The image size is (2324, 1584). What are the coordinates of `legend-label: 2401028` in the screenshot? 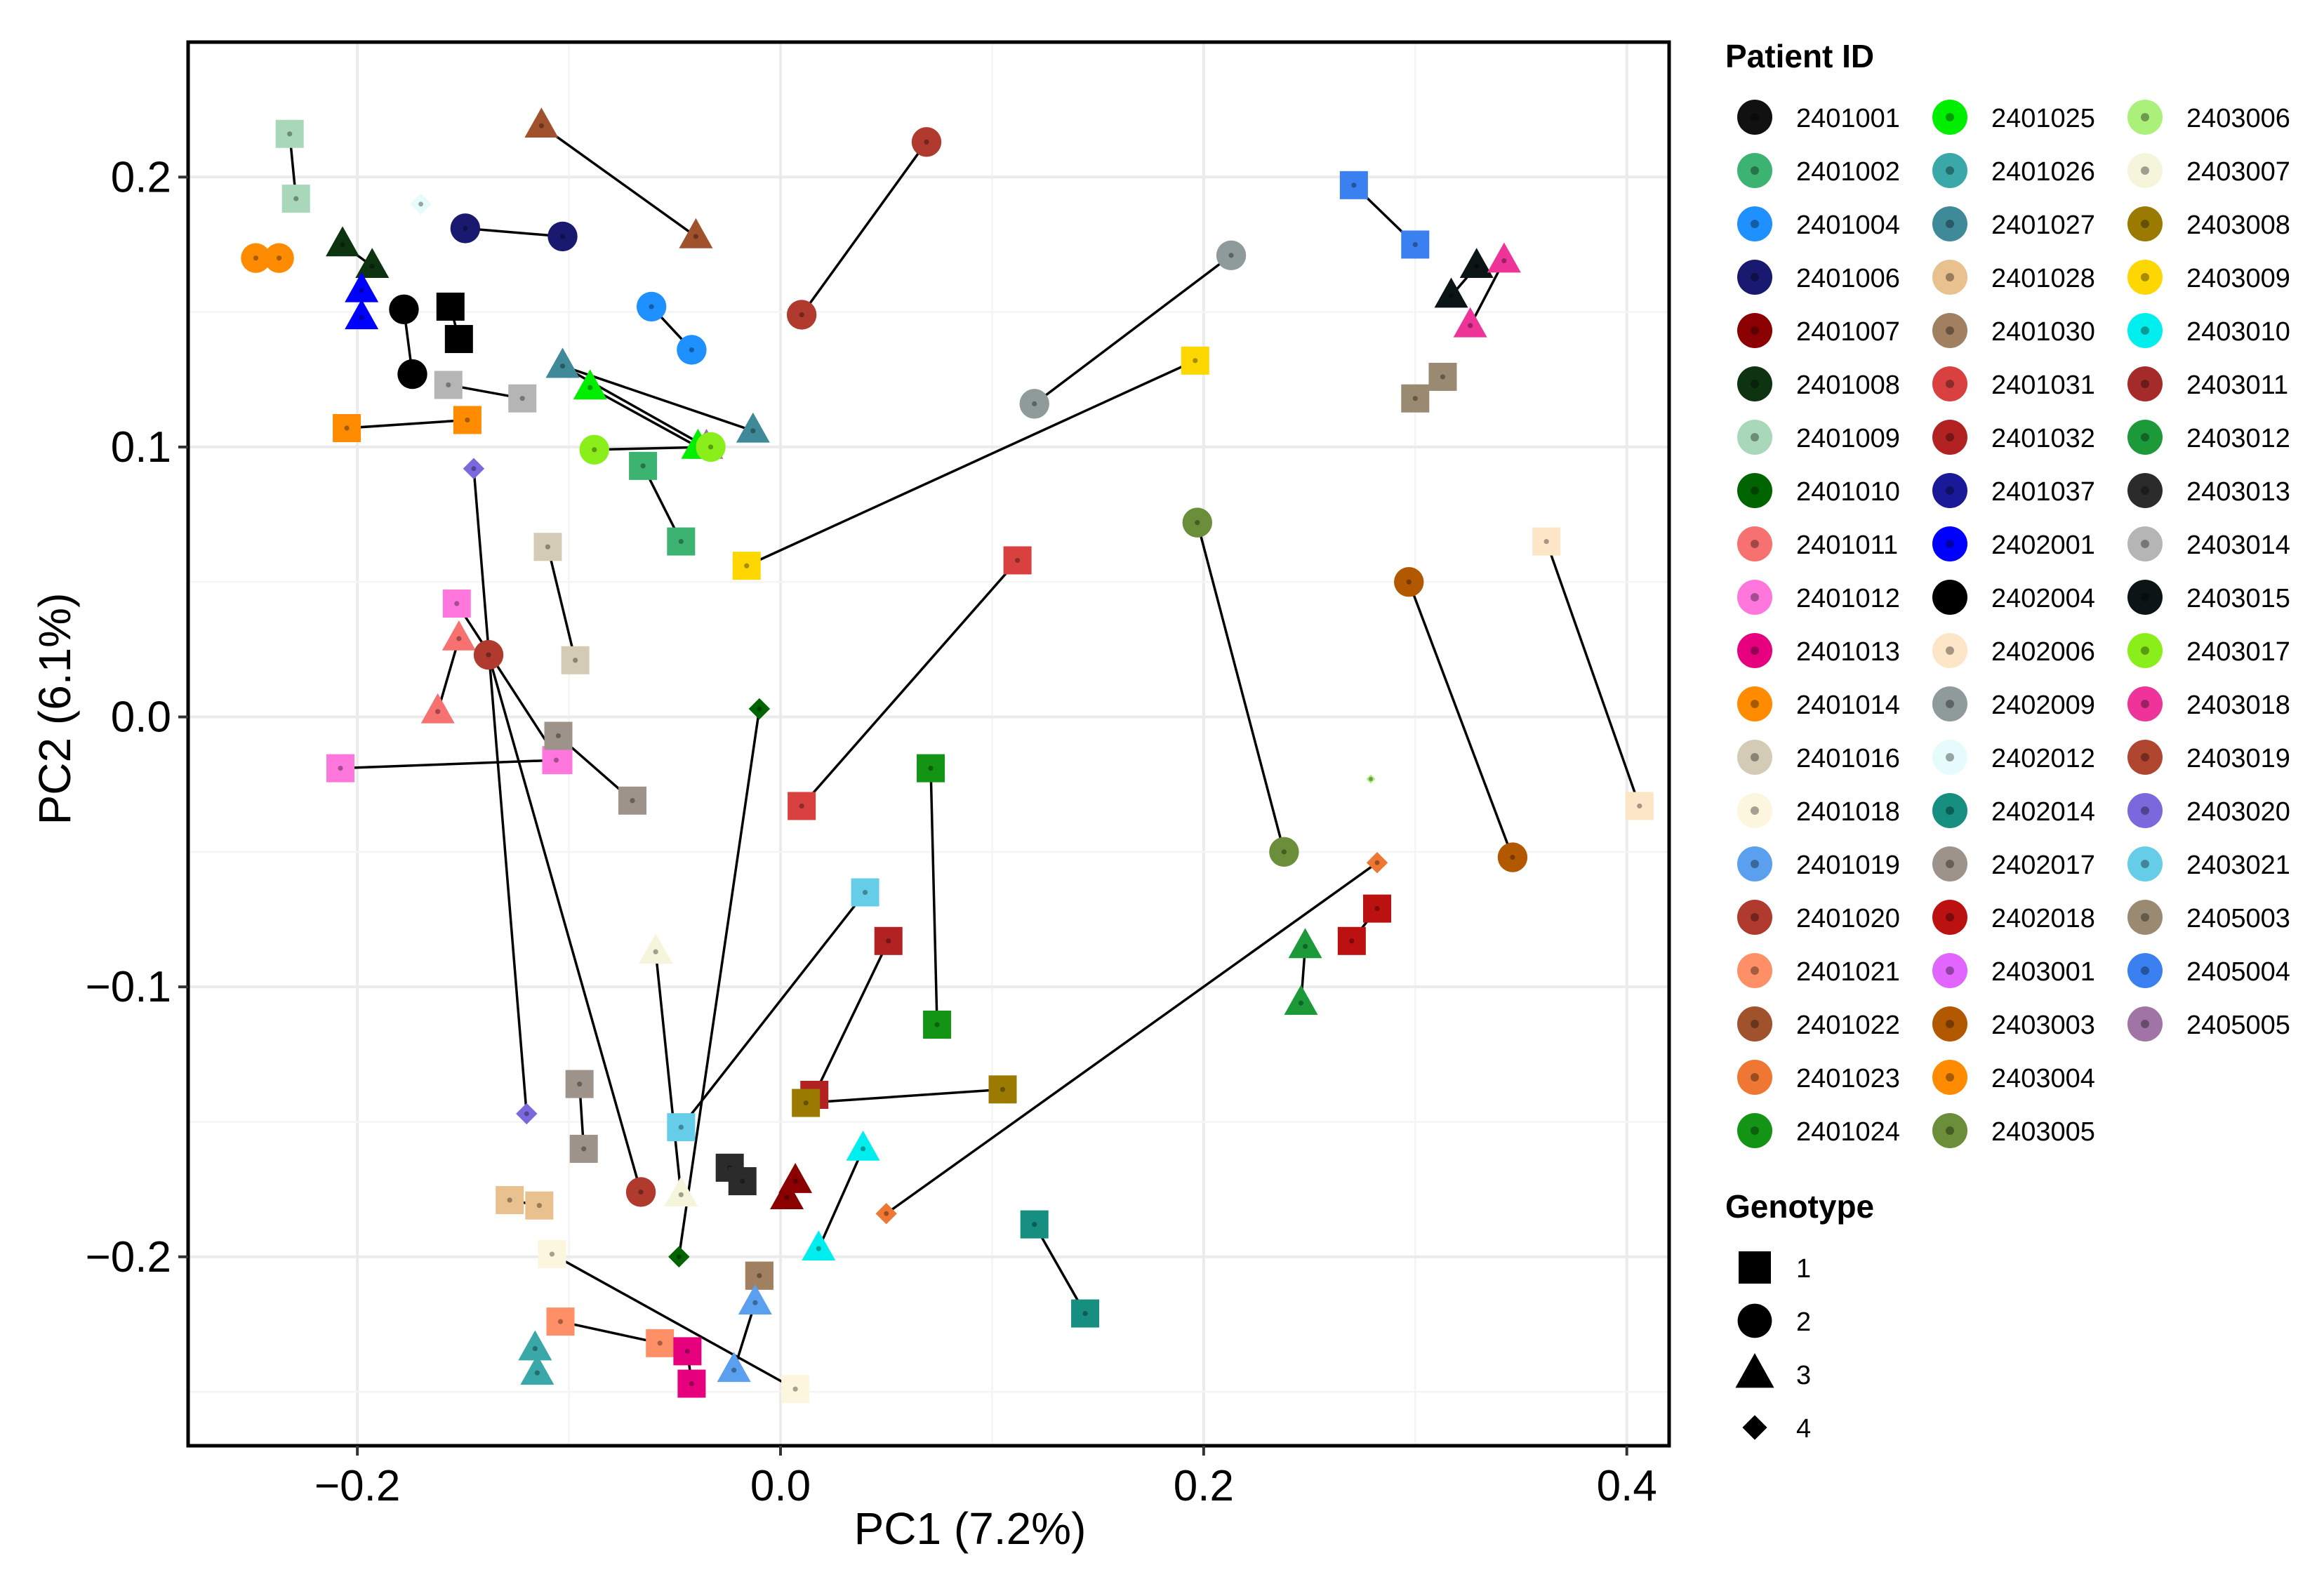 It's located at (2043, 278).